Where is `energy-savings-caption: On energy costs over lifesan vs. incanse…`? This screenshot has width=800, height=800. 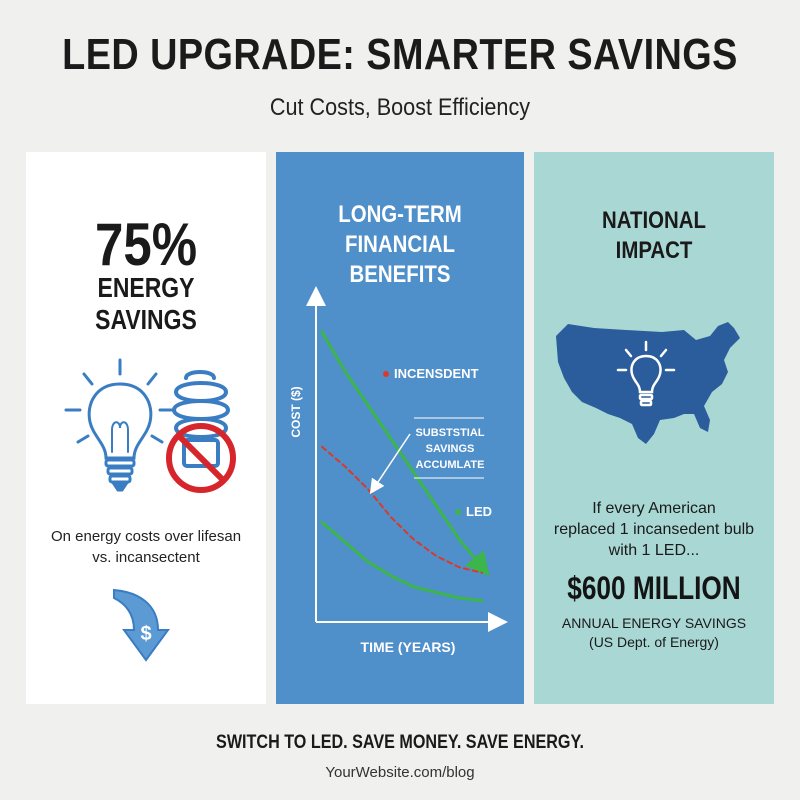
energy-savings-caption: On energy costs over lifesan vs. incanse… is located at coordinates (146, 547).